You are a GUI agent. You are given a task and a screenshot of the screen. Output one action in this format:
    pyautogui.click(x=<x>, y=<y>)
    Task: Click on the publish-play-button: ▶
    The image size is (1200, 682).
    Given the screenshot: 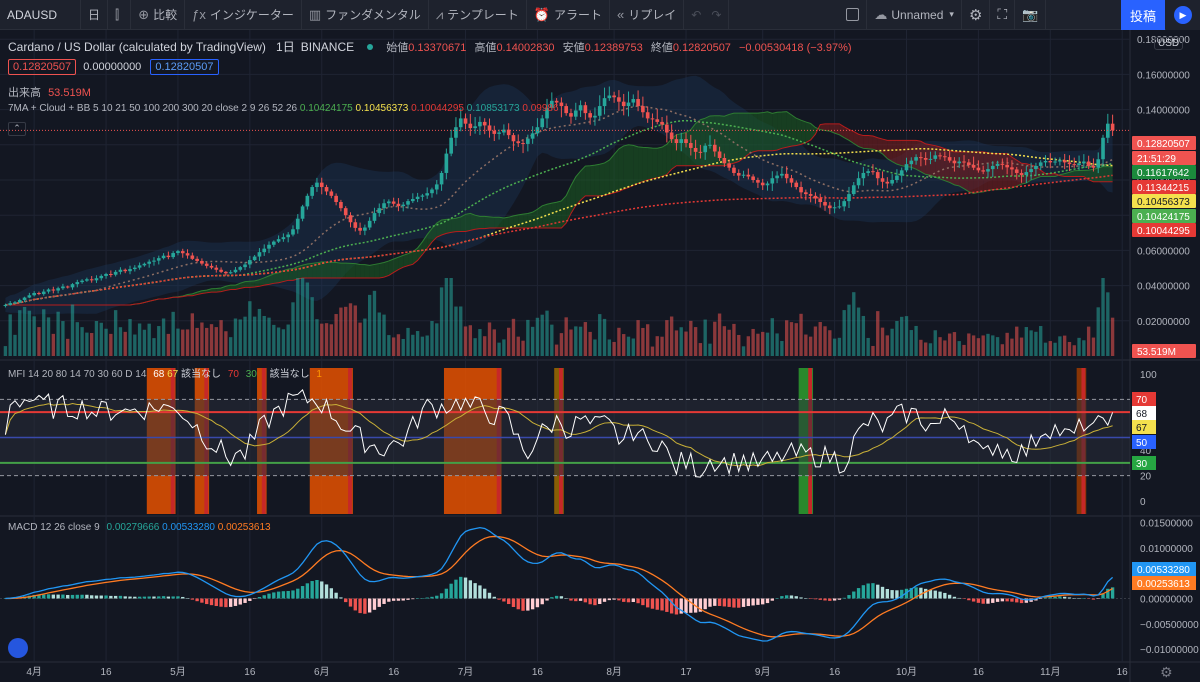 What is the action you would take?
    pyautogui.click(x=1183, y=15)
    